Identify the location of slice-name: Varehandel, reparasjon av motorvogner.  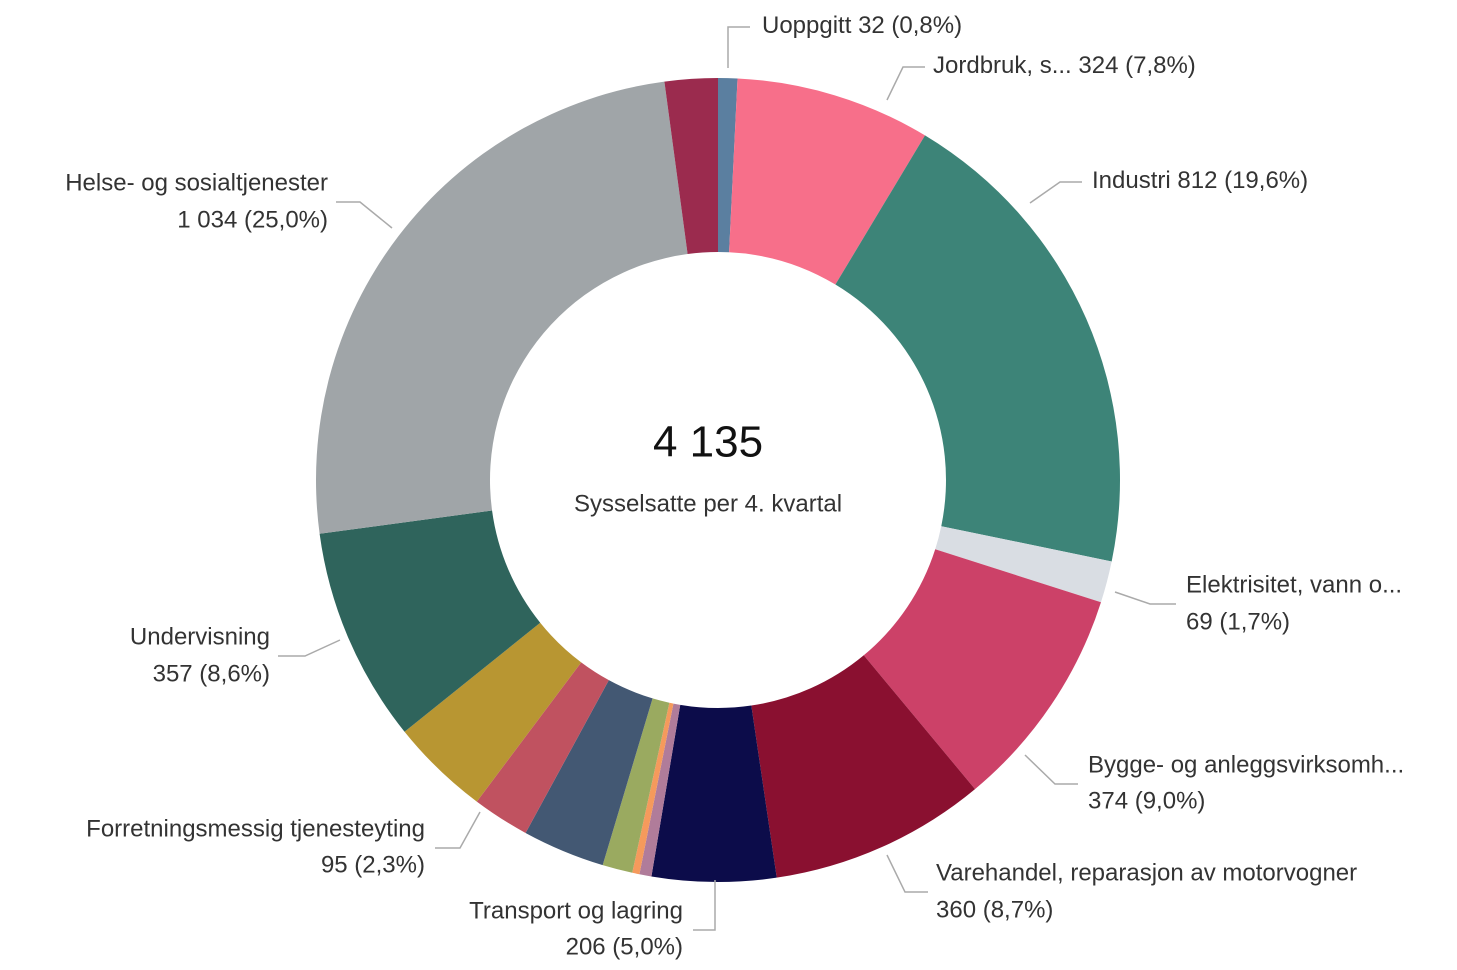
(1146, 872).